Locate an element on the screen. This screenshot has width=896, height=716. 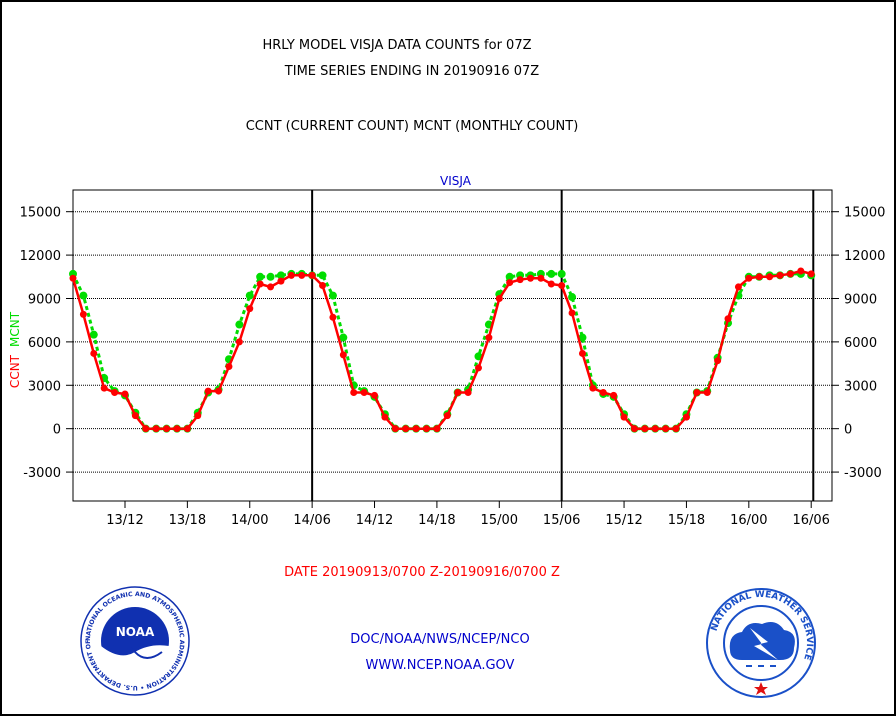
x-tick-label: 15/12 is located at coordinates (623, 520).